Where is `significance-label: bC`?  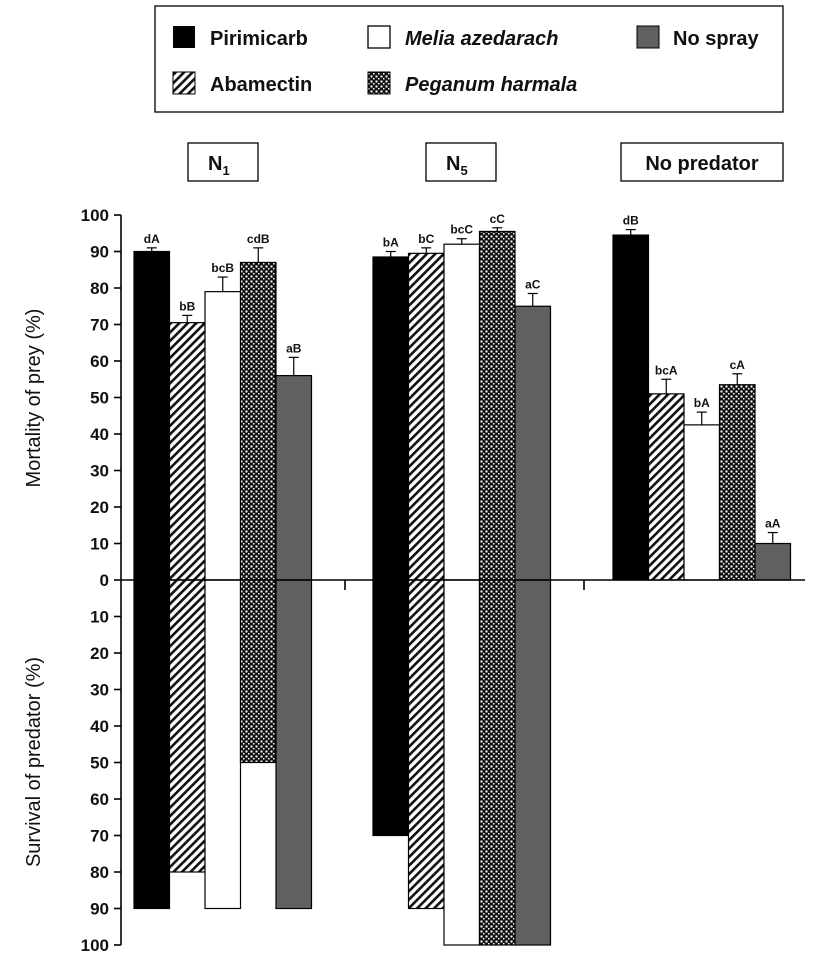
significance-label: bC is located at coordinates (426, 239).